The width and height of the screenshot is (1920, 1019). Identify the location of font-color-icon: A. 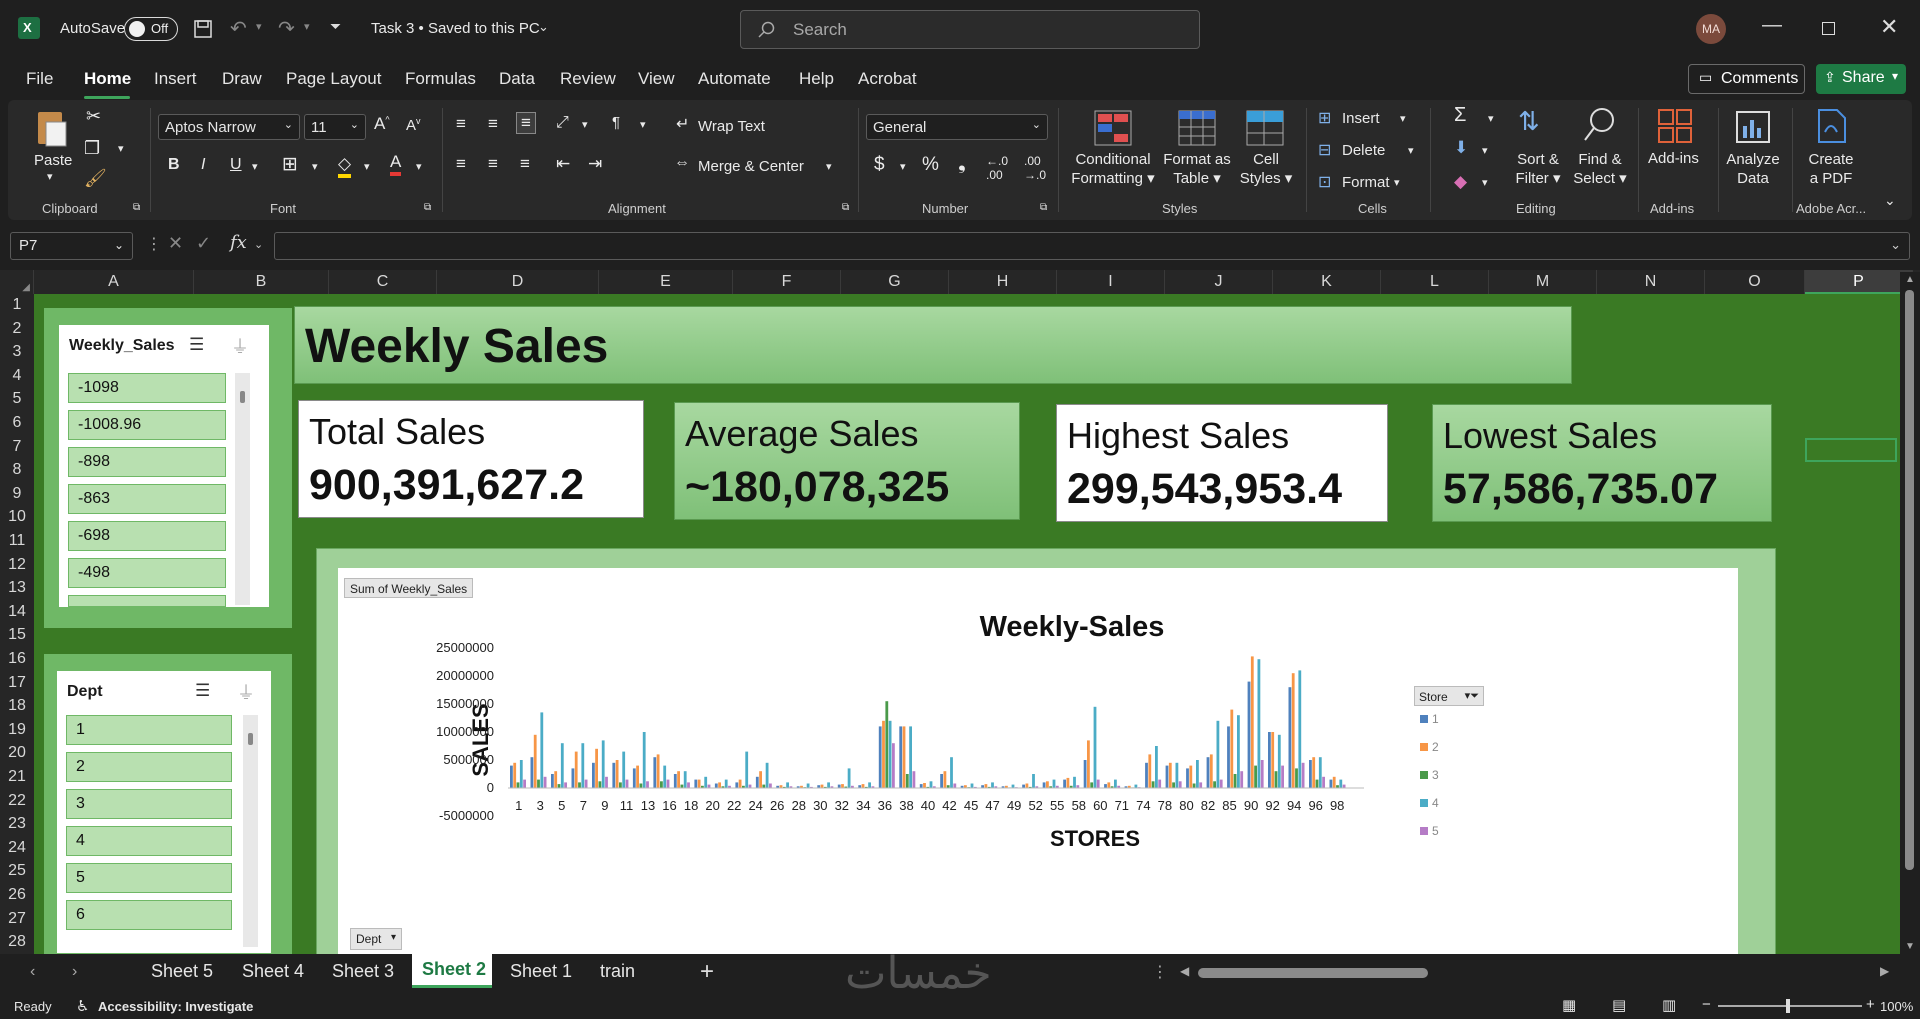
(396, 164).